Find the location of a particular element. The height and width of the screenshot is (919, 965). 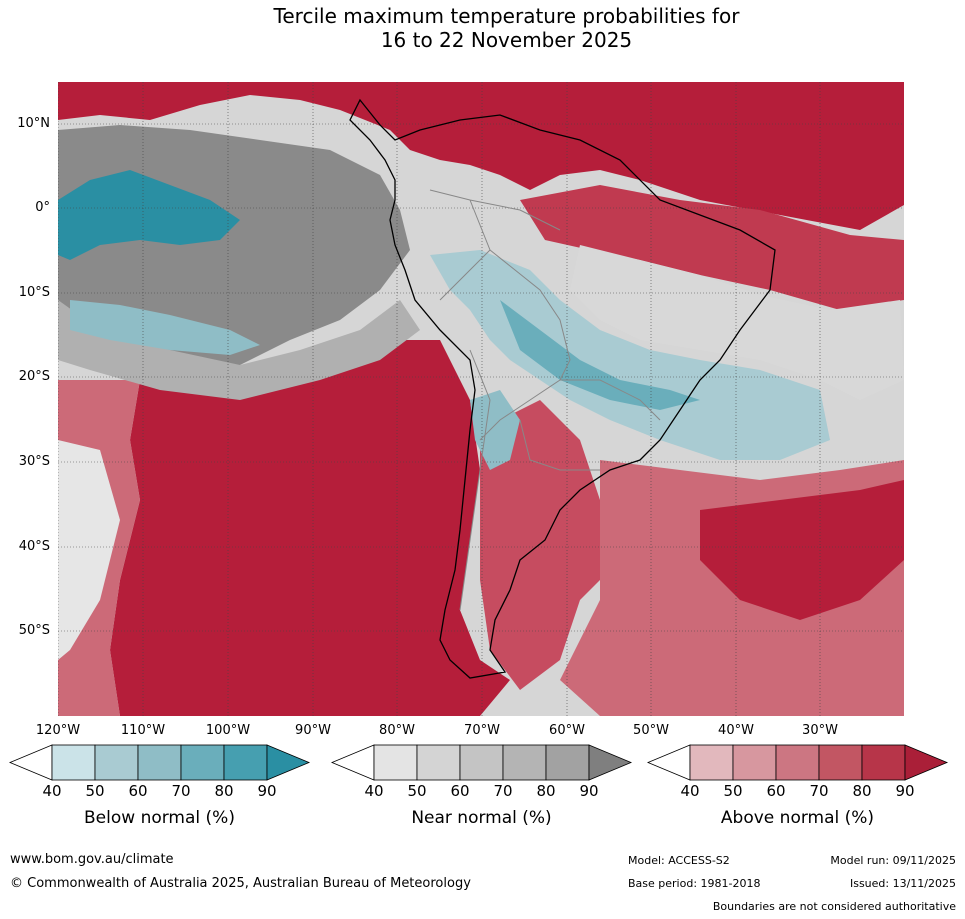

lat-label-40s: 40°S is located at coordinates (34, 546).